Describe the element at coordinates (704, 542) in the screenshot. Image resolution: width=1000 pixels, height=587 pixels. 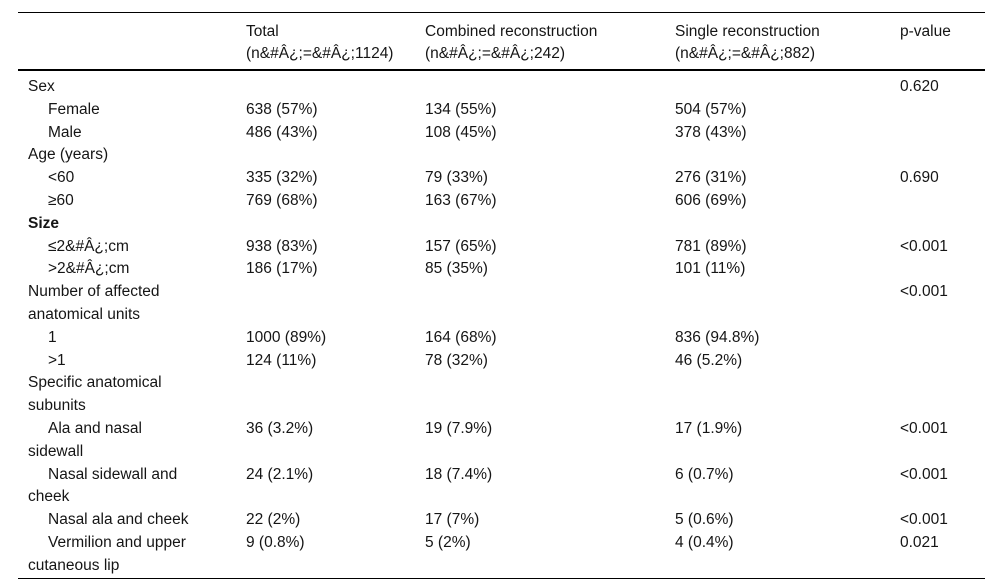
I see `cell-single: 4 (0.4%)` at that location.